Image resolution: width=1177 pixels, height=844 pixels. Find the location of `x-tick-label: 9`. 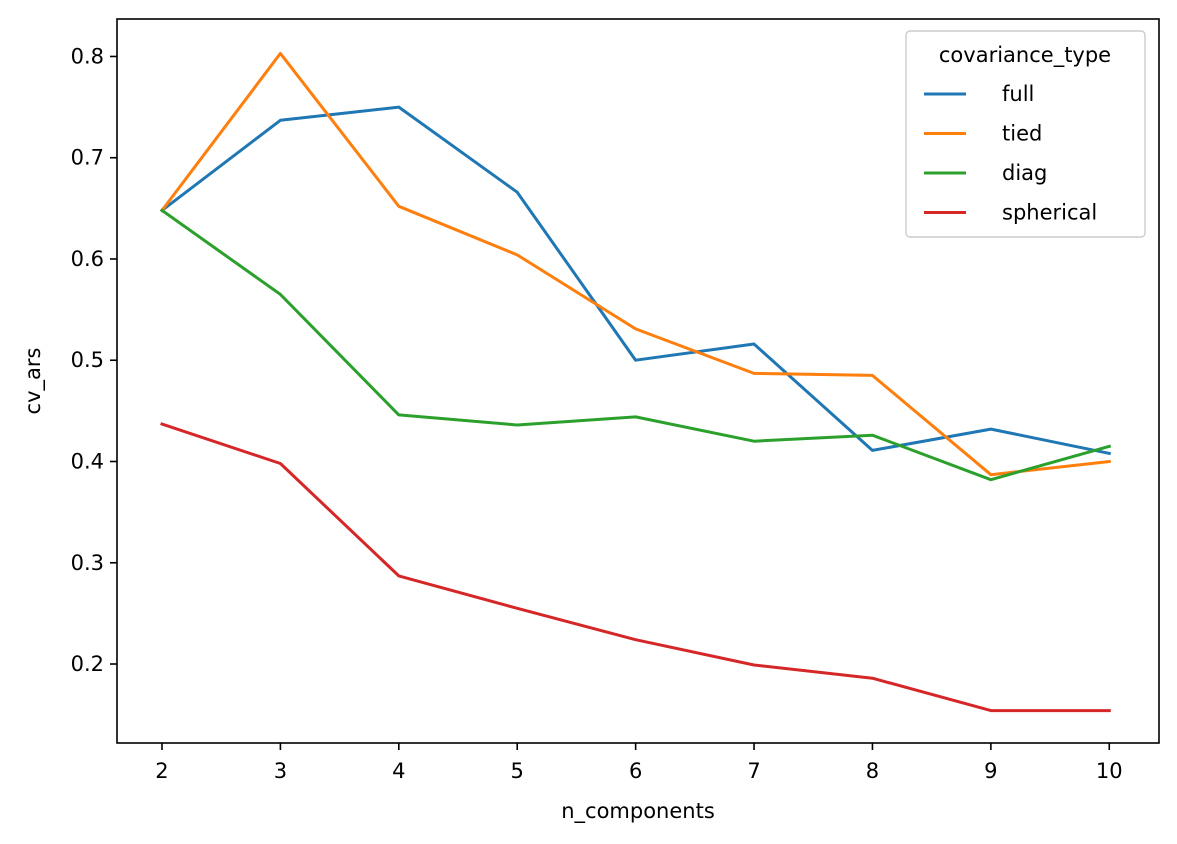

x-tick-label: 9 is located at coordinates (990, 771).